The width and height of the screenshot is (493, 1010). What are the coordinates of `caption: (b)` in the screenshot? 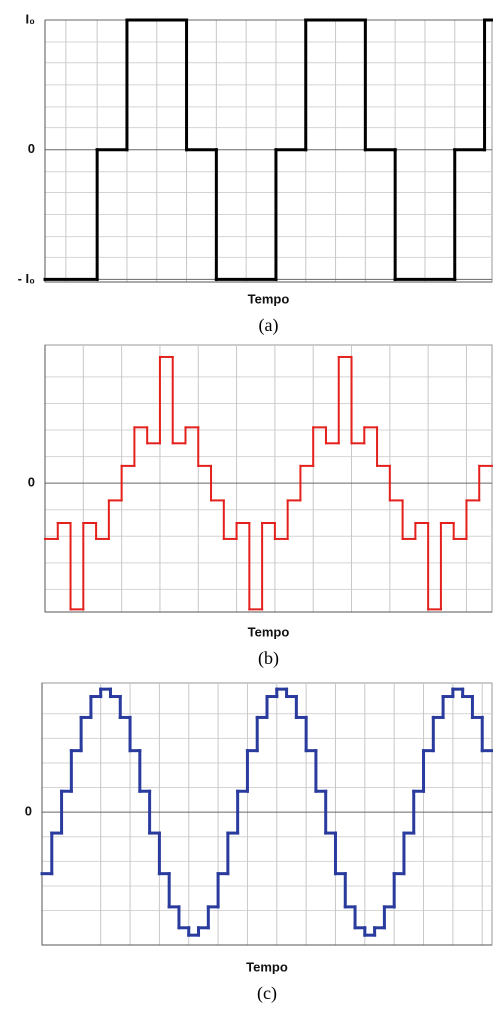 It's located at (268, 658).